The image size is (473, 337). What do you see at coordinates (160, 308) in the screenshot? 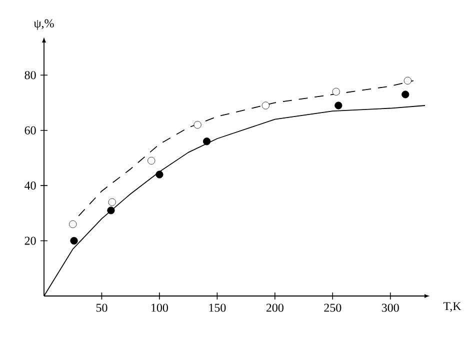
I see `x-tick-label: 100` at bounding box center [160, 308].